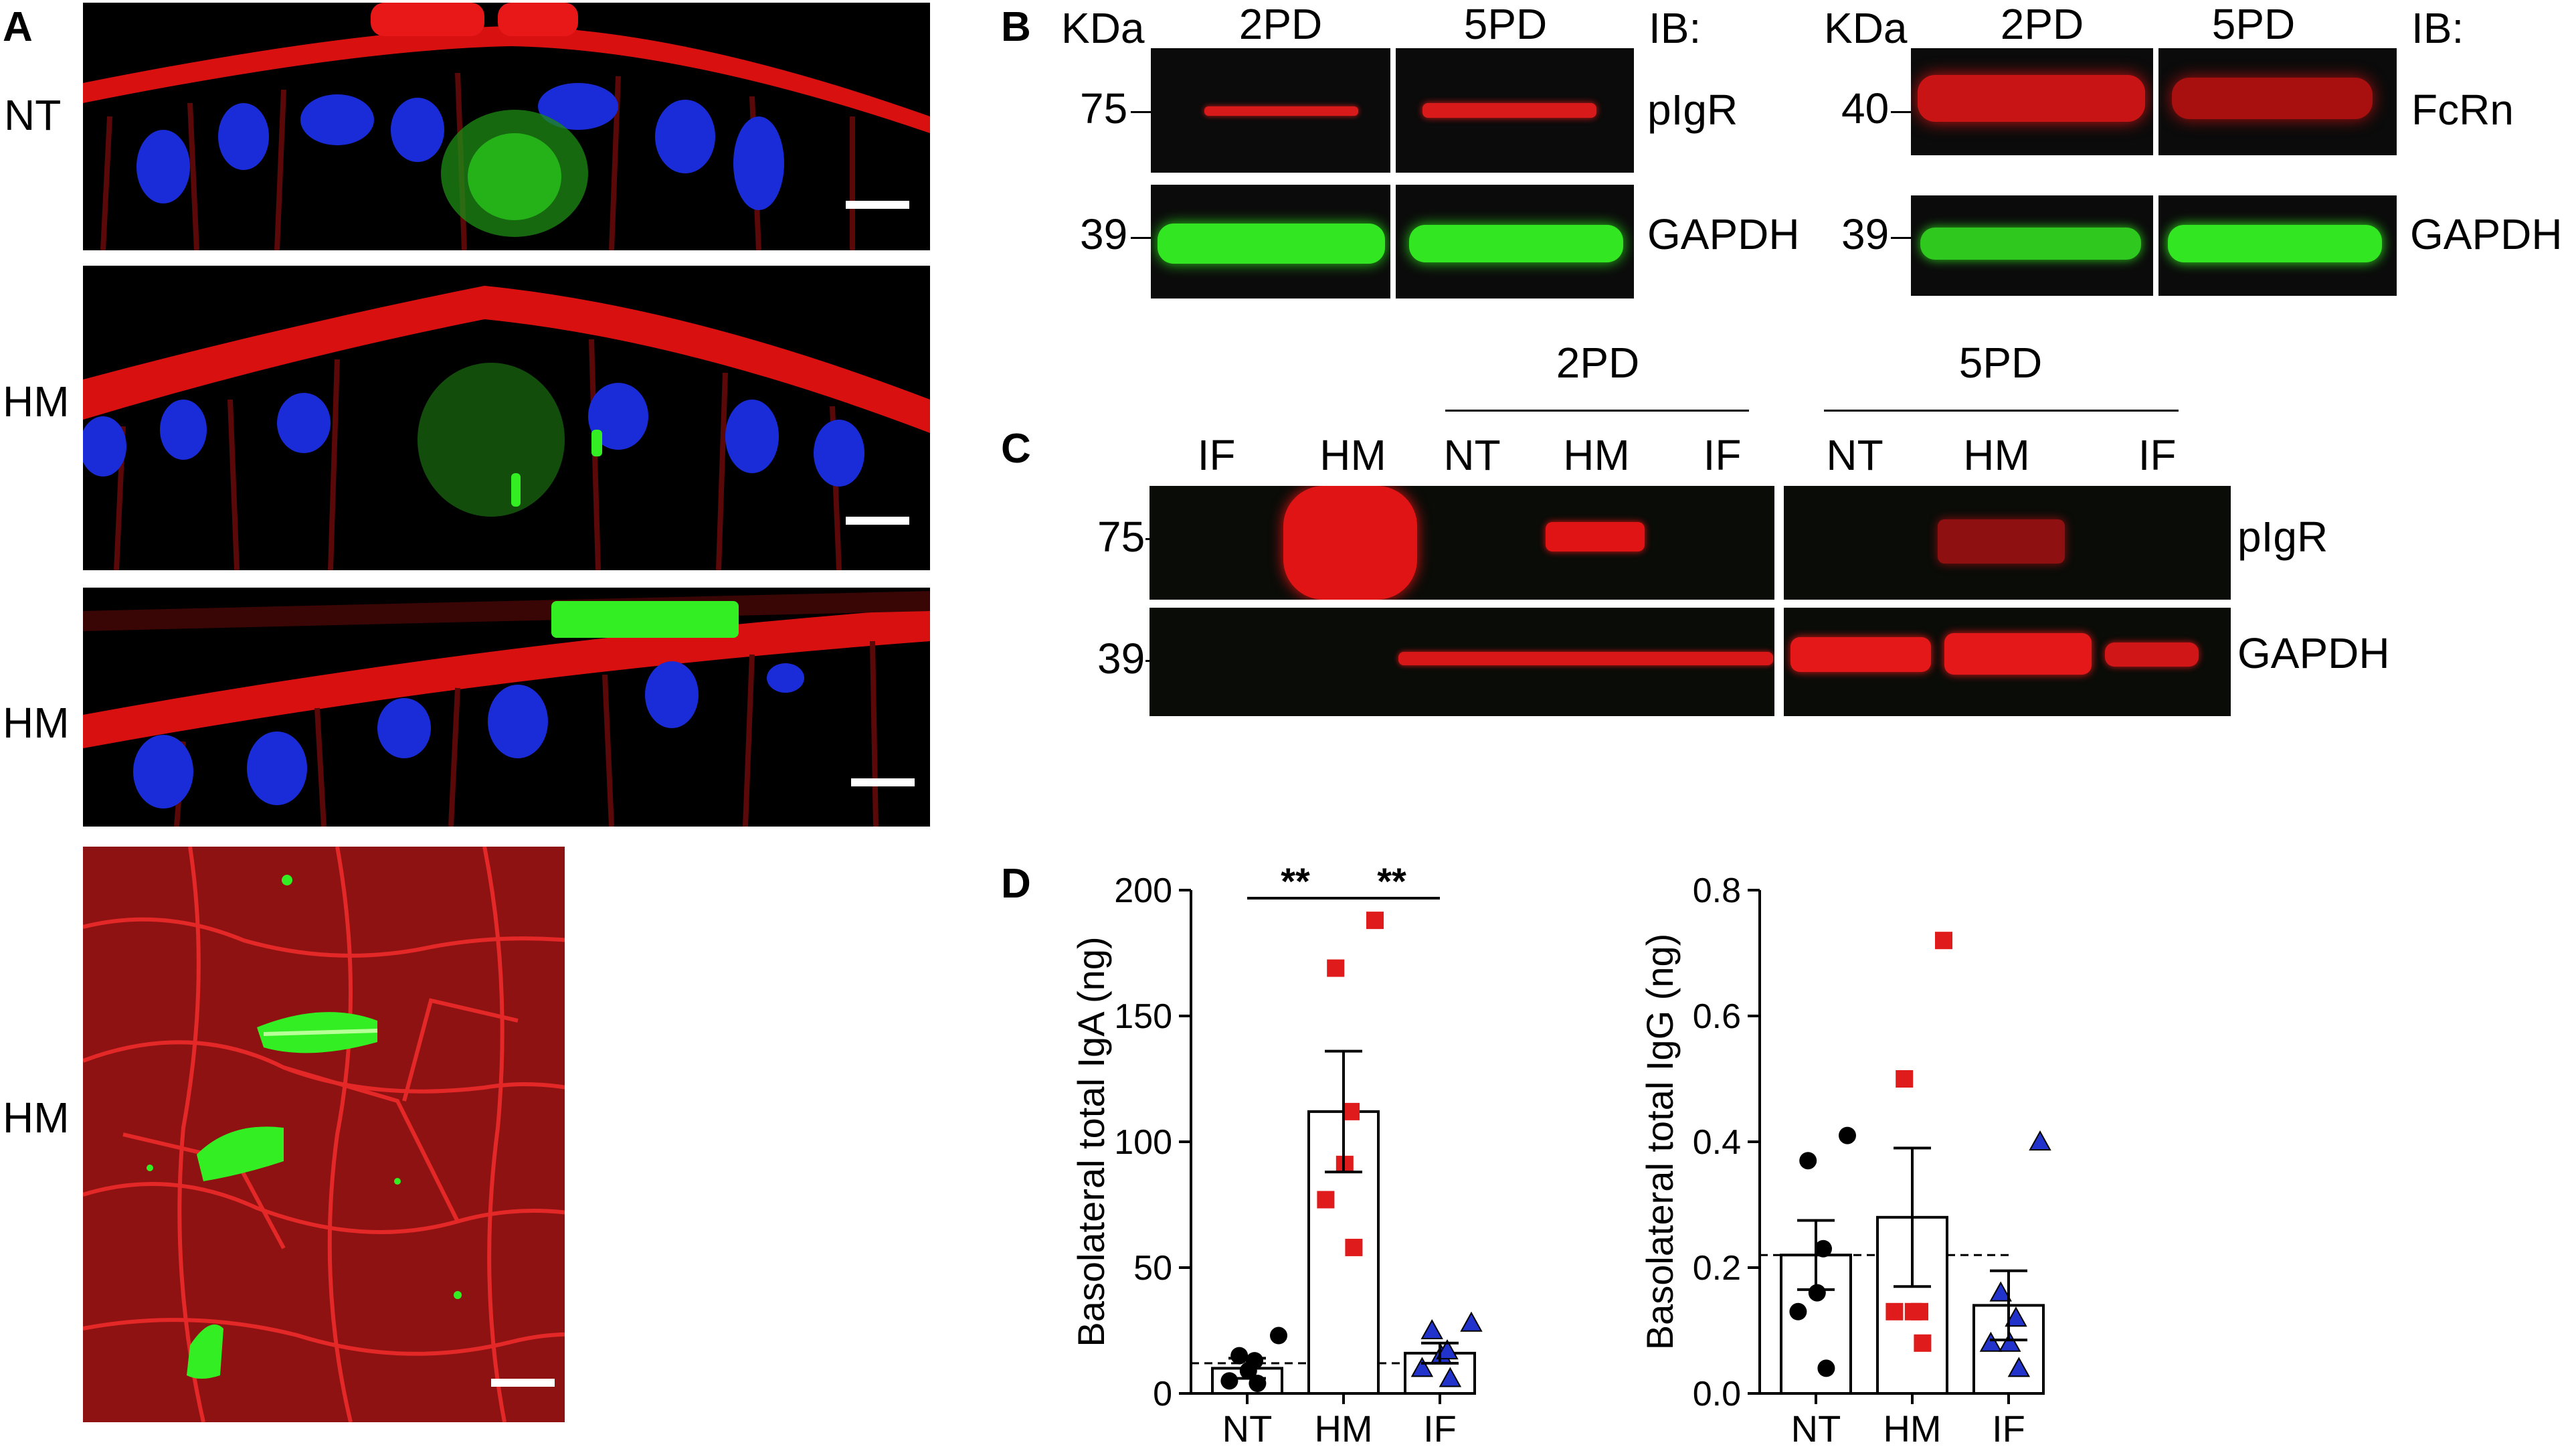  What do you see at coordinates (1162, 1395) in the screenshot?
I see `y-tick-label: 0` at bounding box center [1162, 1395].